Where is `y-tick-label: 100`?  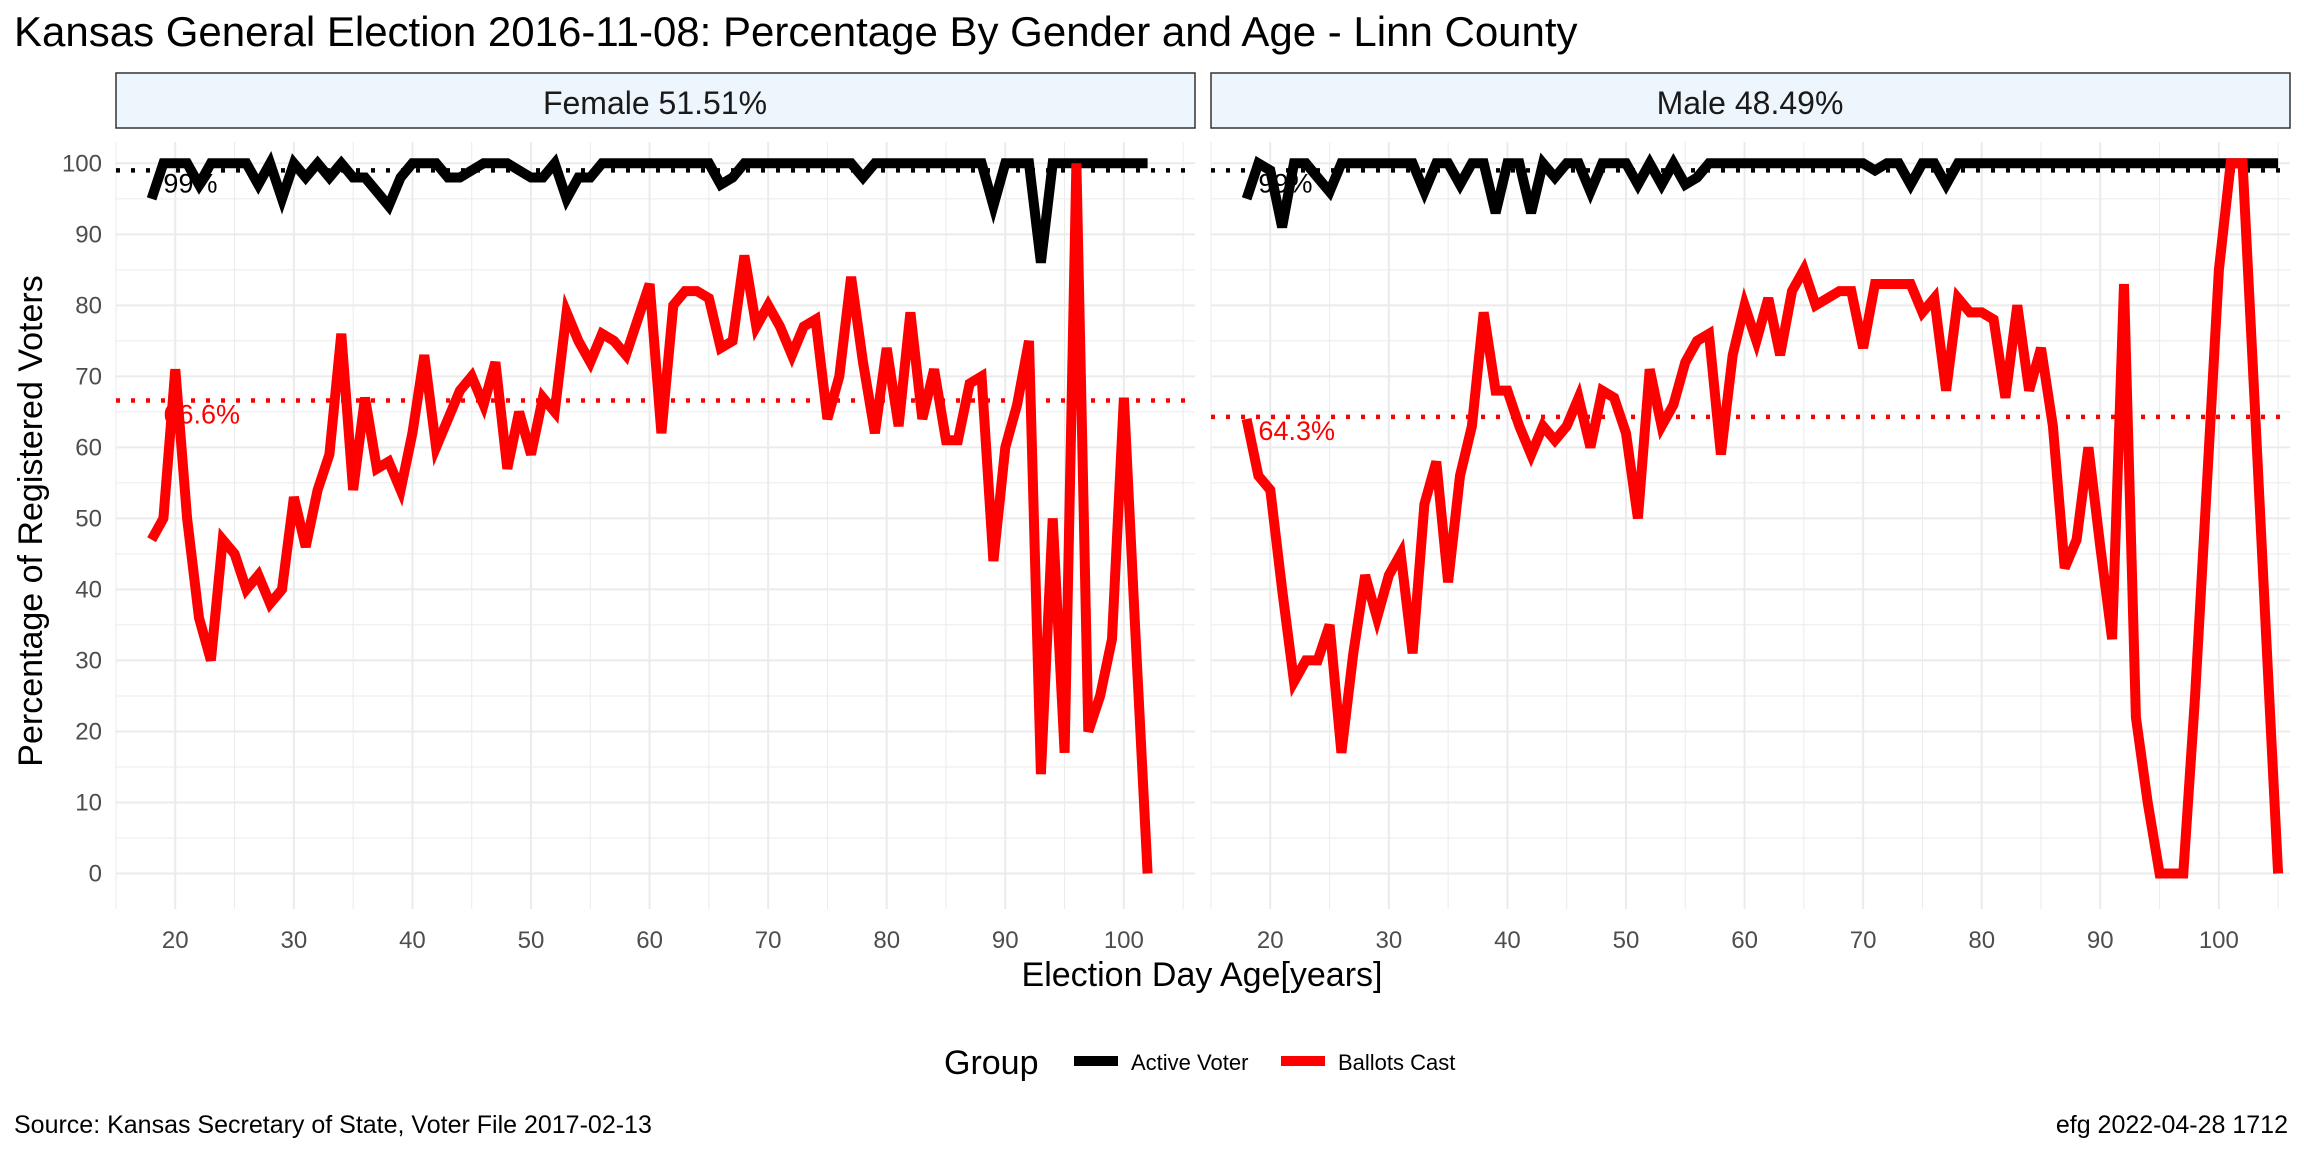 y-tick-label: 100 is located at coordinates (82, 163).